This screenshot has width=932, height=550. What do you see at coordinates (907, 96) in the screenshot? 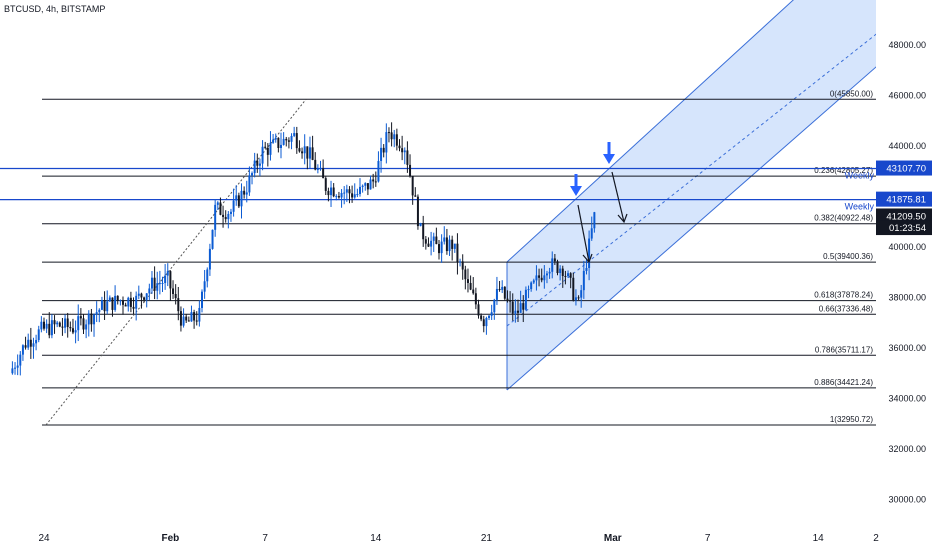
I see `price-axis-label: 46000.00` at bounding box center [907, 96].